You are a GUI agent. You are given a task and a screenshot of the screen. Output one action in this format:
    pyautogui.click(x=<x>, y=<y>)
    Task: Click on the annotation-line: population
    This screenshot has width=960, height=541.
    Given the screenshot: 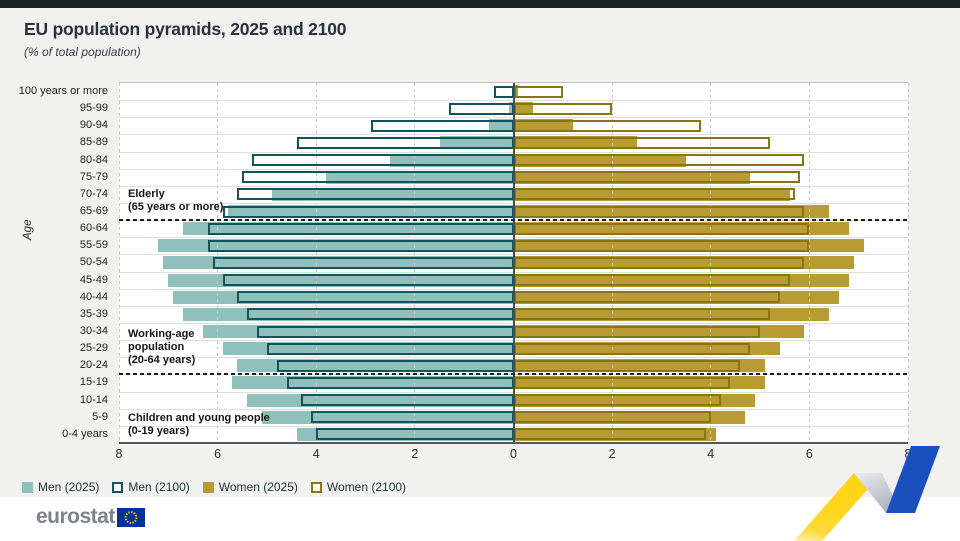 What is the action you would take?
    pyautogui.click(x=156, y=347)
    